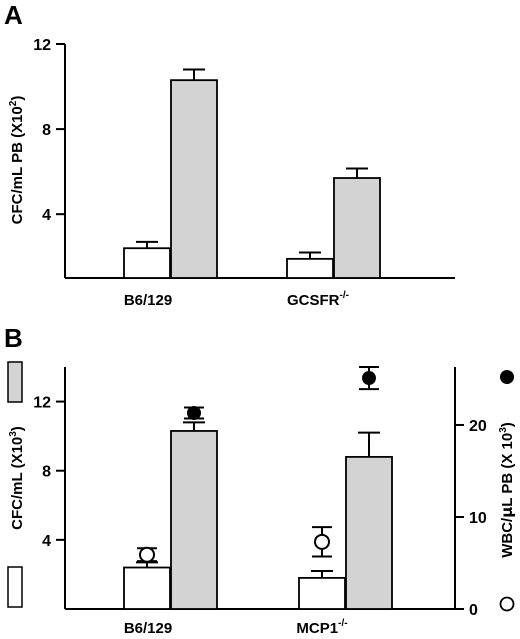 The width and height of the screenshot is (520, 639). What do you see at coordinates (357, 228) in the screenshot?
I see `panel-a-bar-s1-c1` at bounding box center [357, 228].